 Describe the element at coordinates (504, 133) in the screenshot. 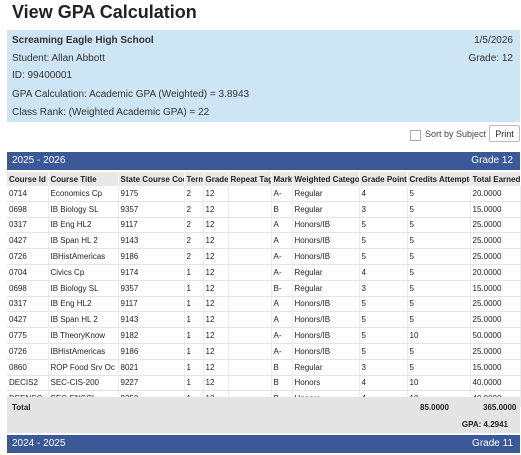

I see `print-button: Print` at that location.